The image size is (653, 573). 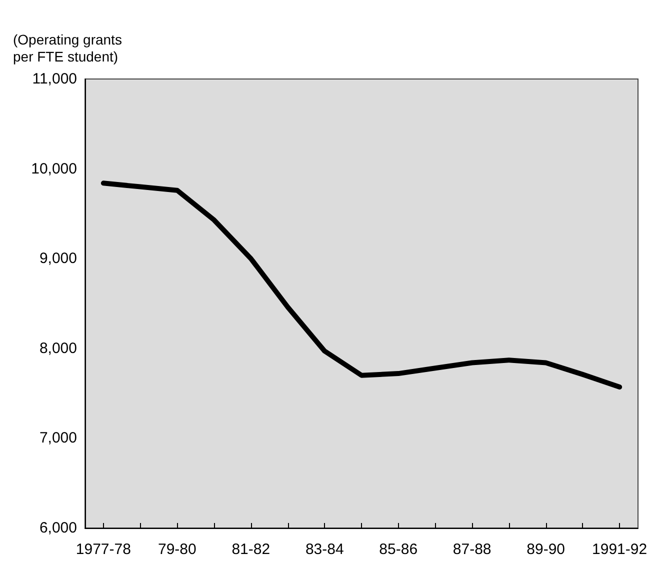 I want to click on y-tick-label: 10,000, so click(x=54, y=169).